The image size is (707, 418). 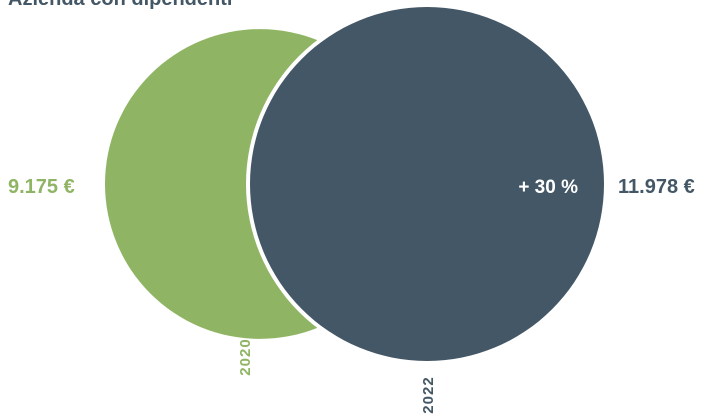 I want to click on year-label-2020: 2020, so click(x=245, y=356).